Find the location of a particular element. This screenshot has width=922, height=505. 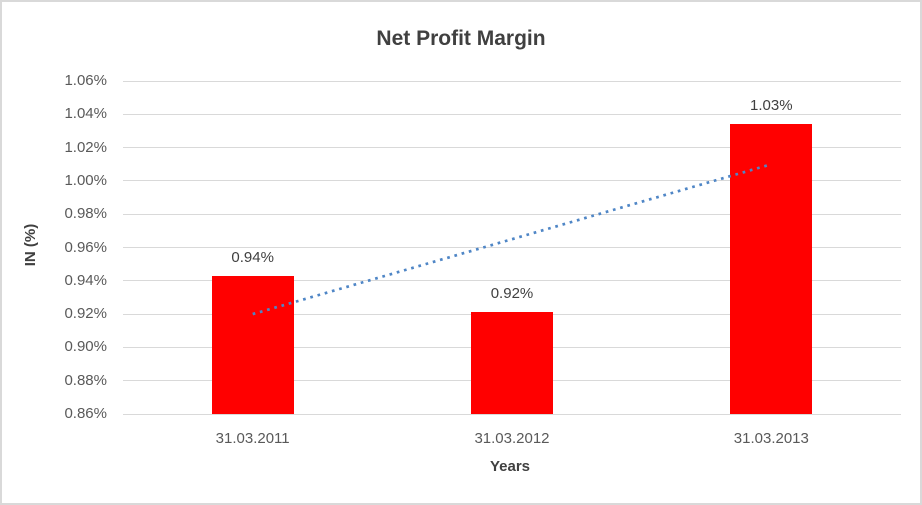

x-axis-title: Years is located at coordinates (510, 466).